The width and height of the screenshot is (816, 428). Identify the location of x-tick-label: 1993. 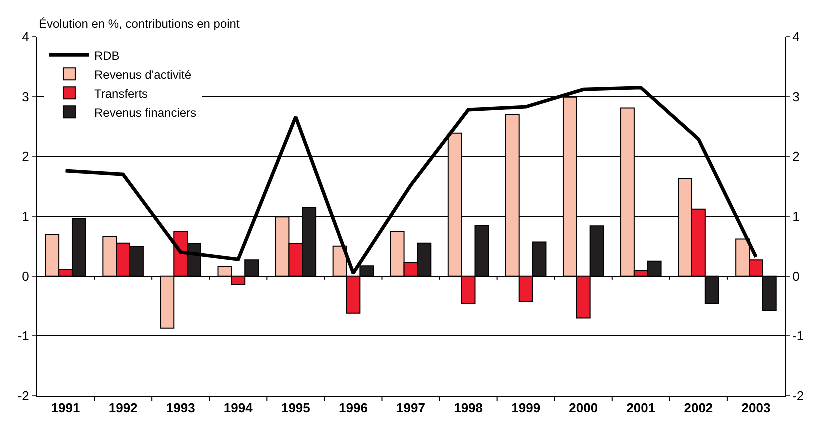
(181, 408).